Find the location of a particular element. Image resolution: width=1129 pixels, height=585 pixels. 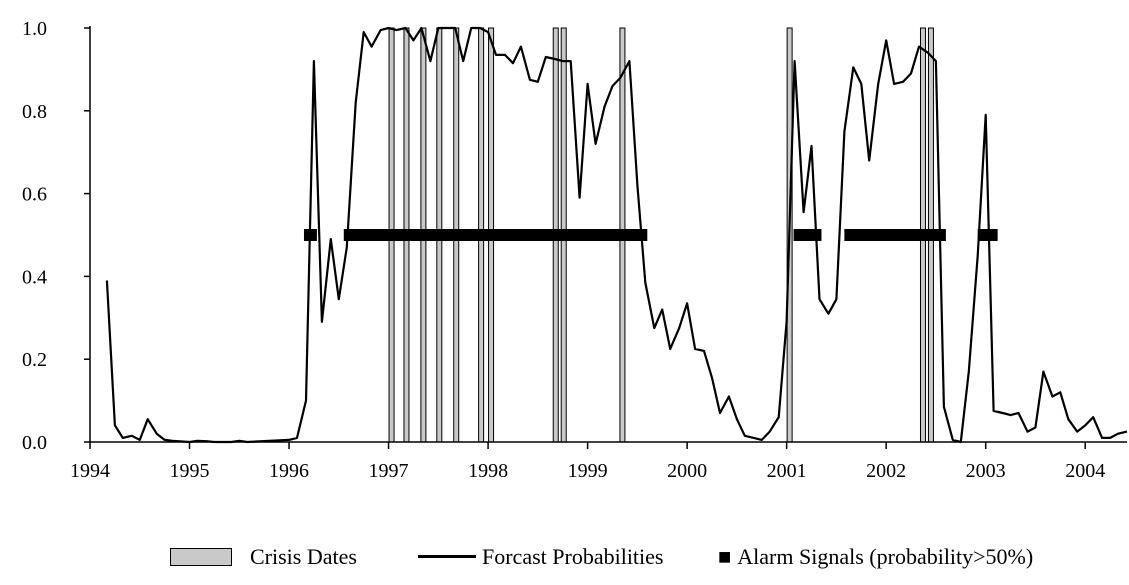

legend-item-forecast-probabilities: Forcast Probabilities is located at coordinates (540, 556).